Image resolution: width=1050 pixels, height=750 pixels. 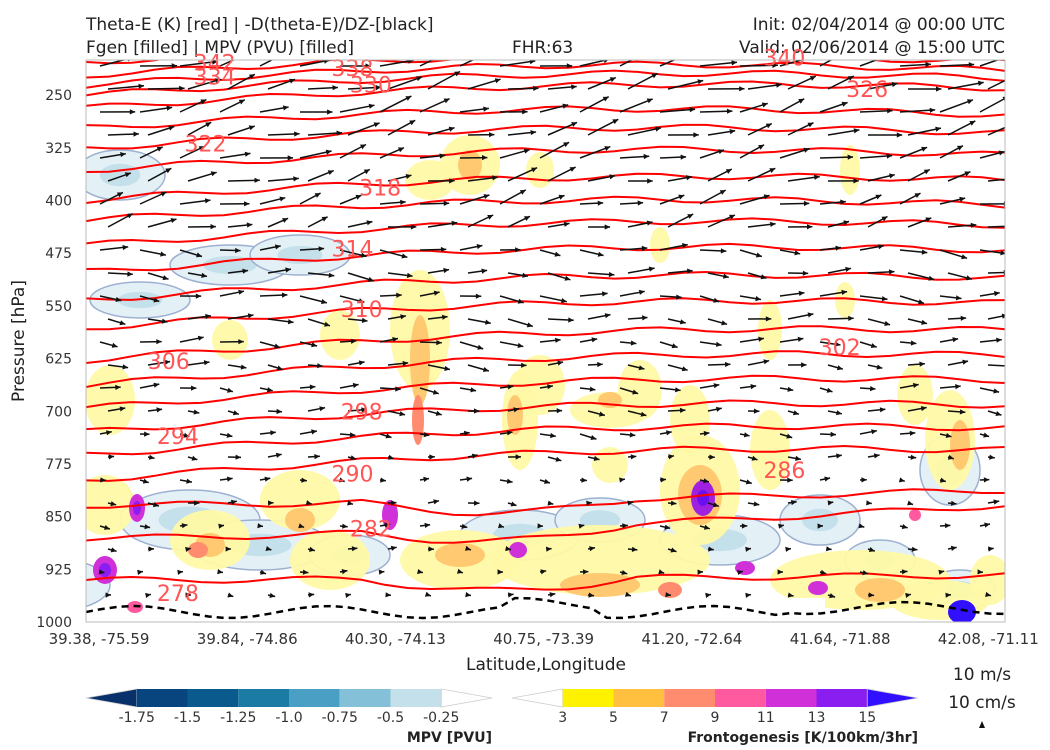 I want to click on fgen-moderate, so click(x=300, y=520).